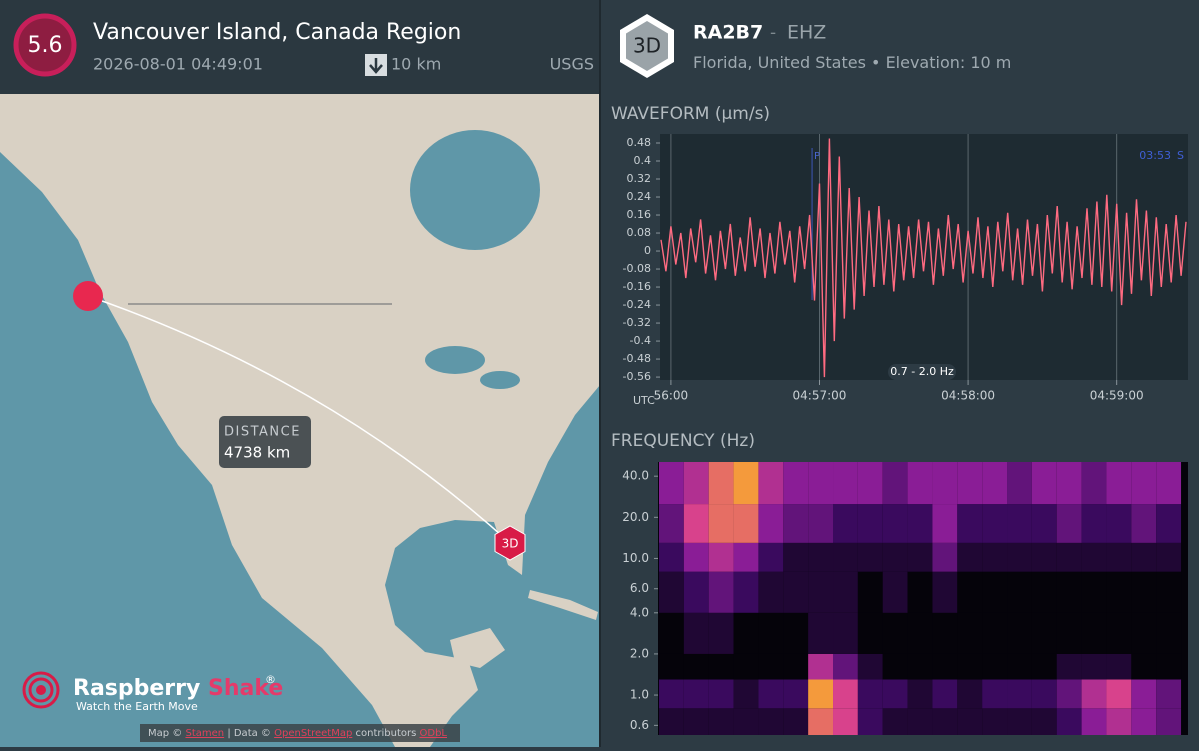  What do you see at coordinates (434, 733) in the screenshot?
I see `attr-license: ODbL` at bounding box center [434, 733].